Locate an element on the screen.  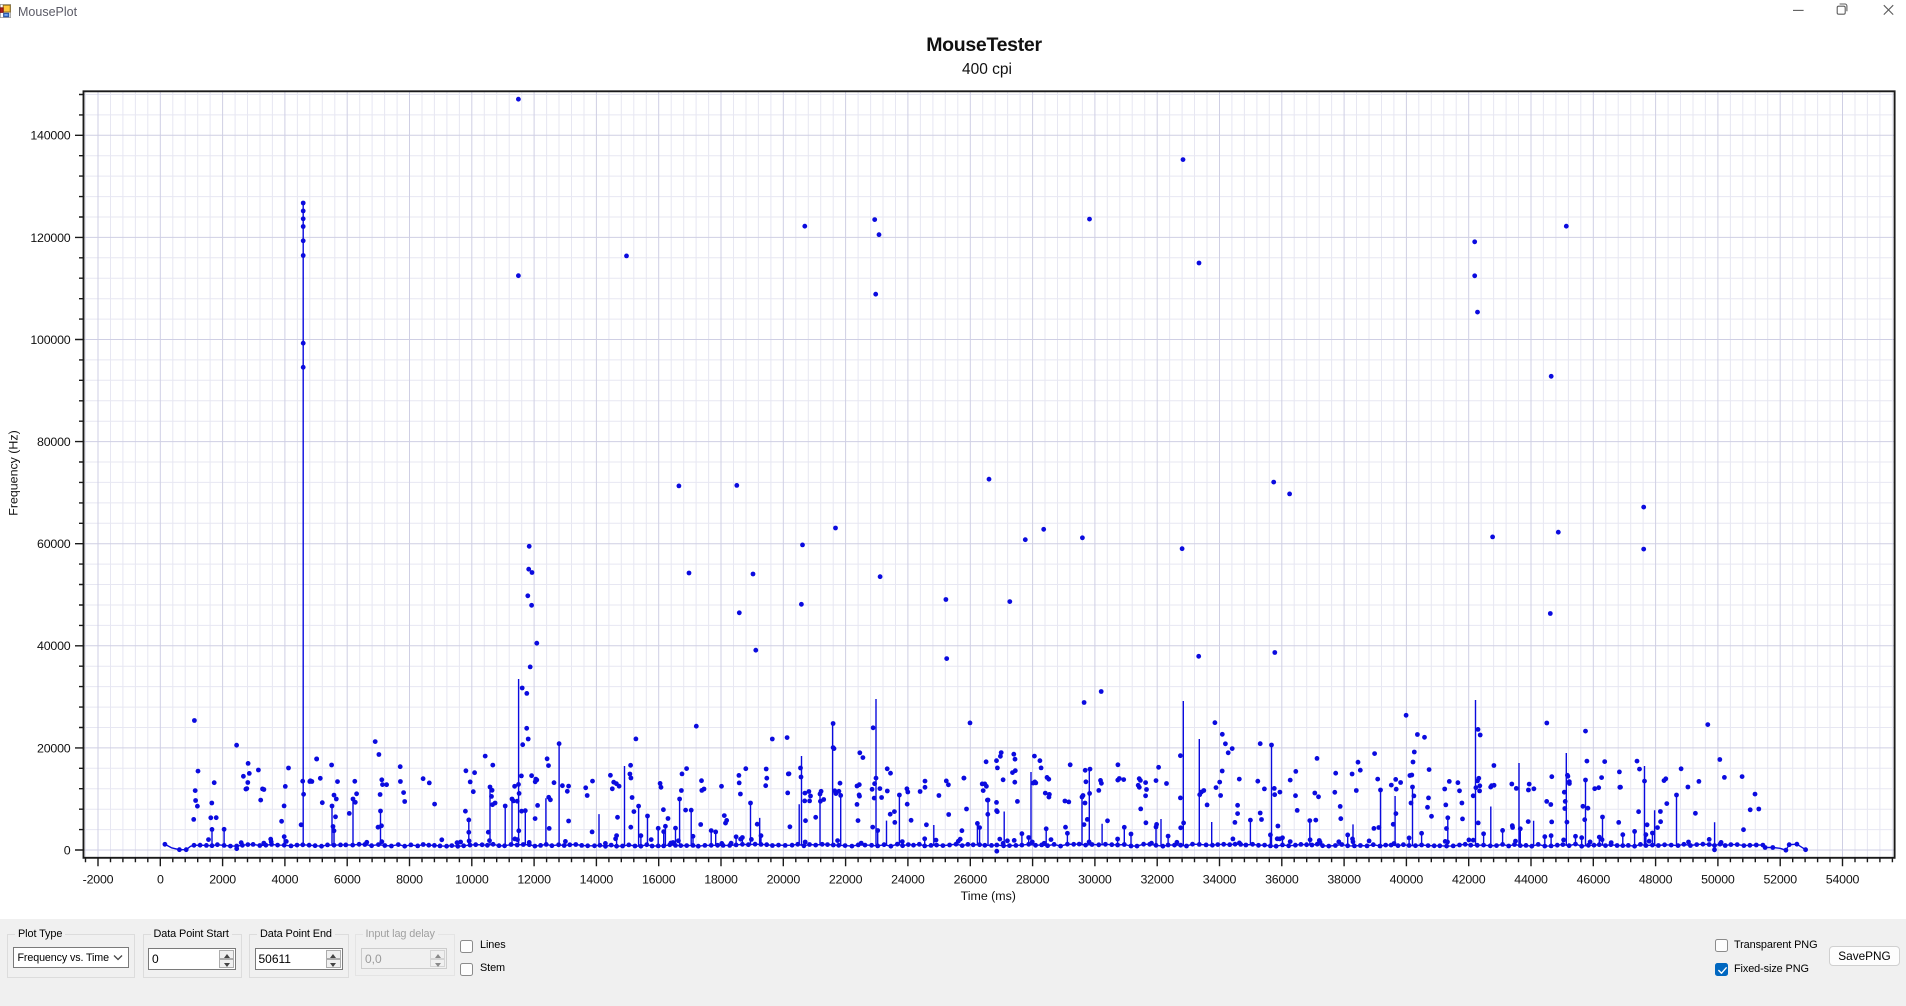
svg-text: 80000 is located at coordinates (54, 442).